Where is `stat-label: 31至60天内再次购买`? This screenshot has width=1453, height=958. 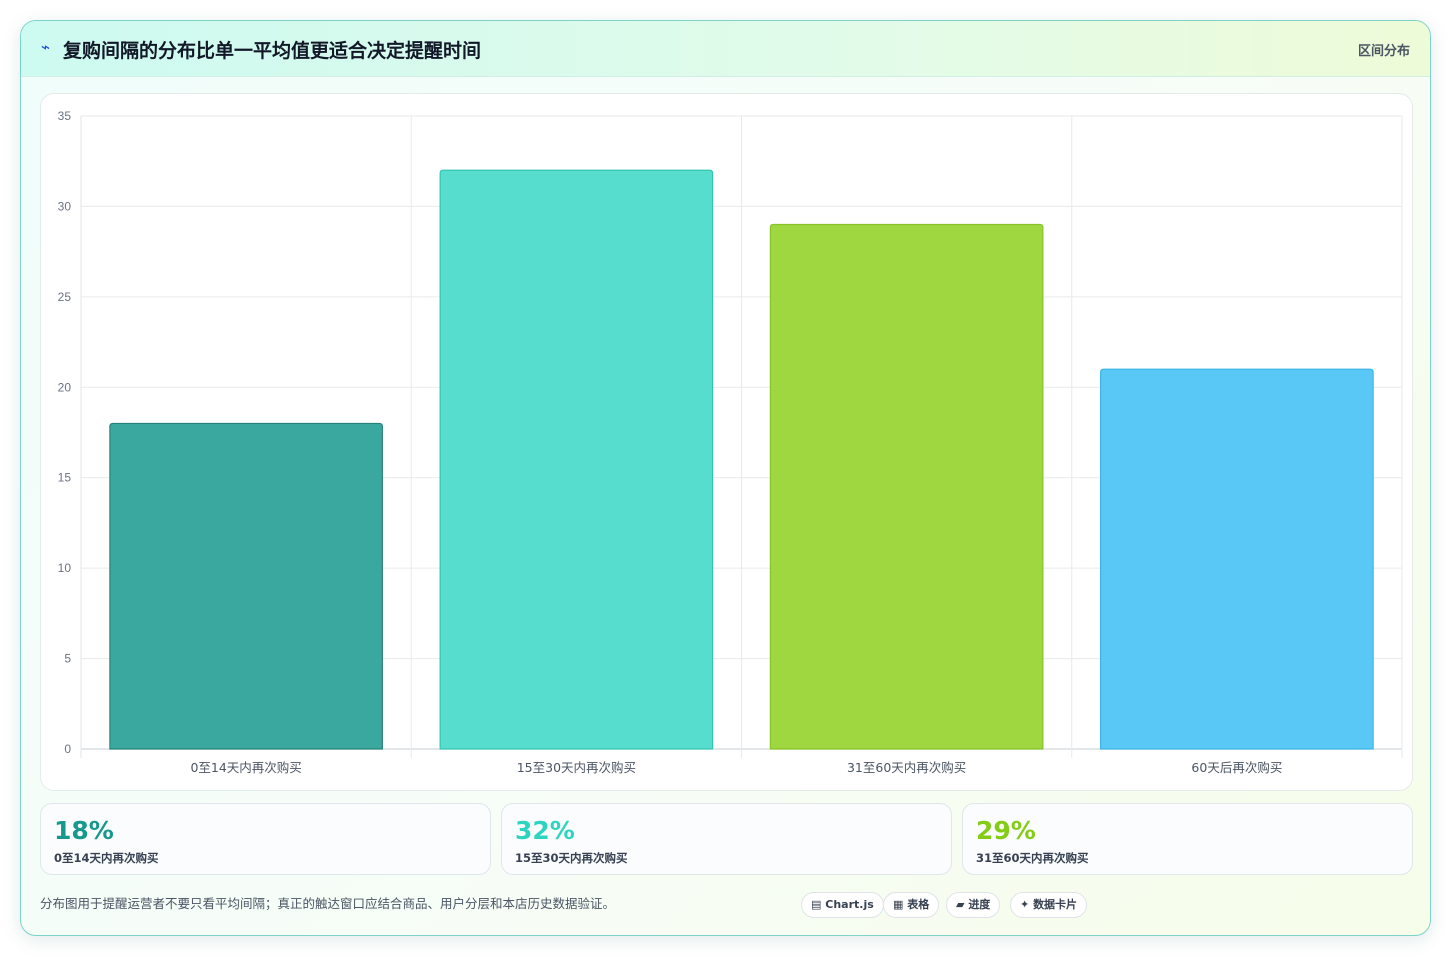 stat-label: 31至60天内再次购买 is located at coordinates (1032, 858).